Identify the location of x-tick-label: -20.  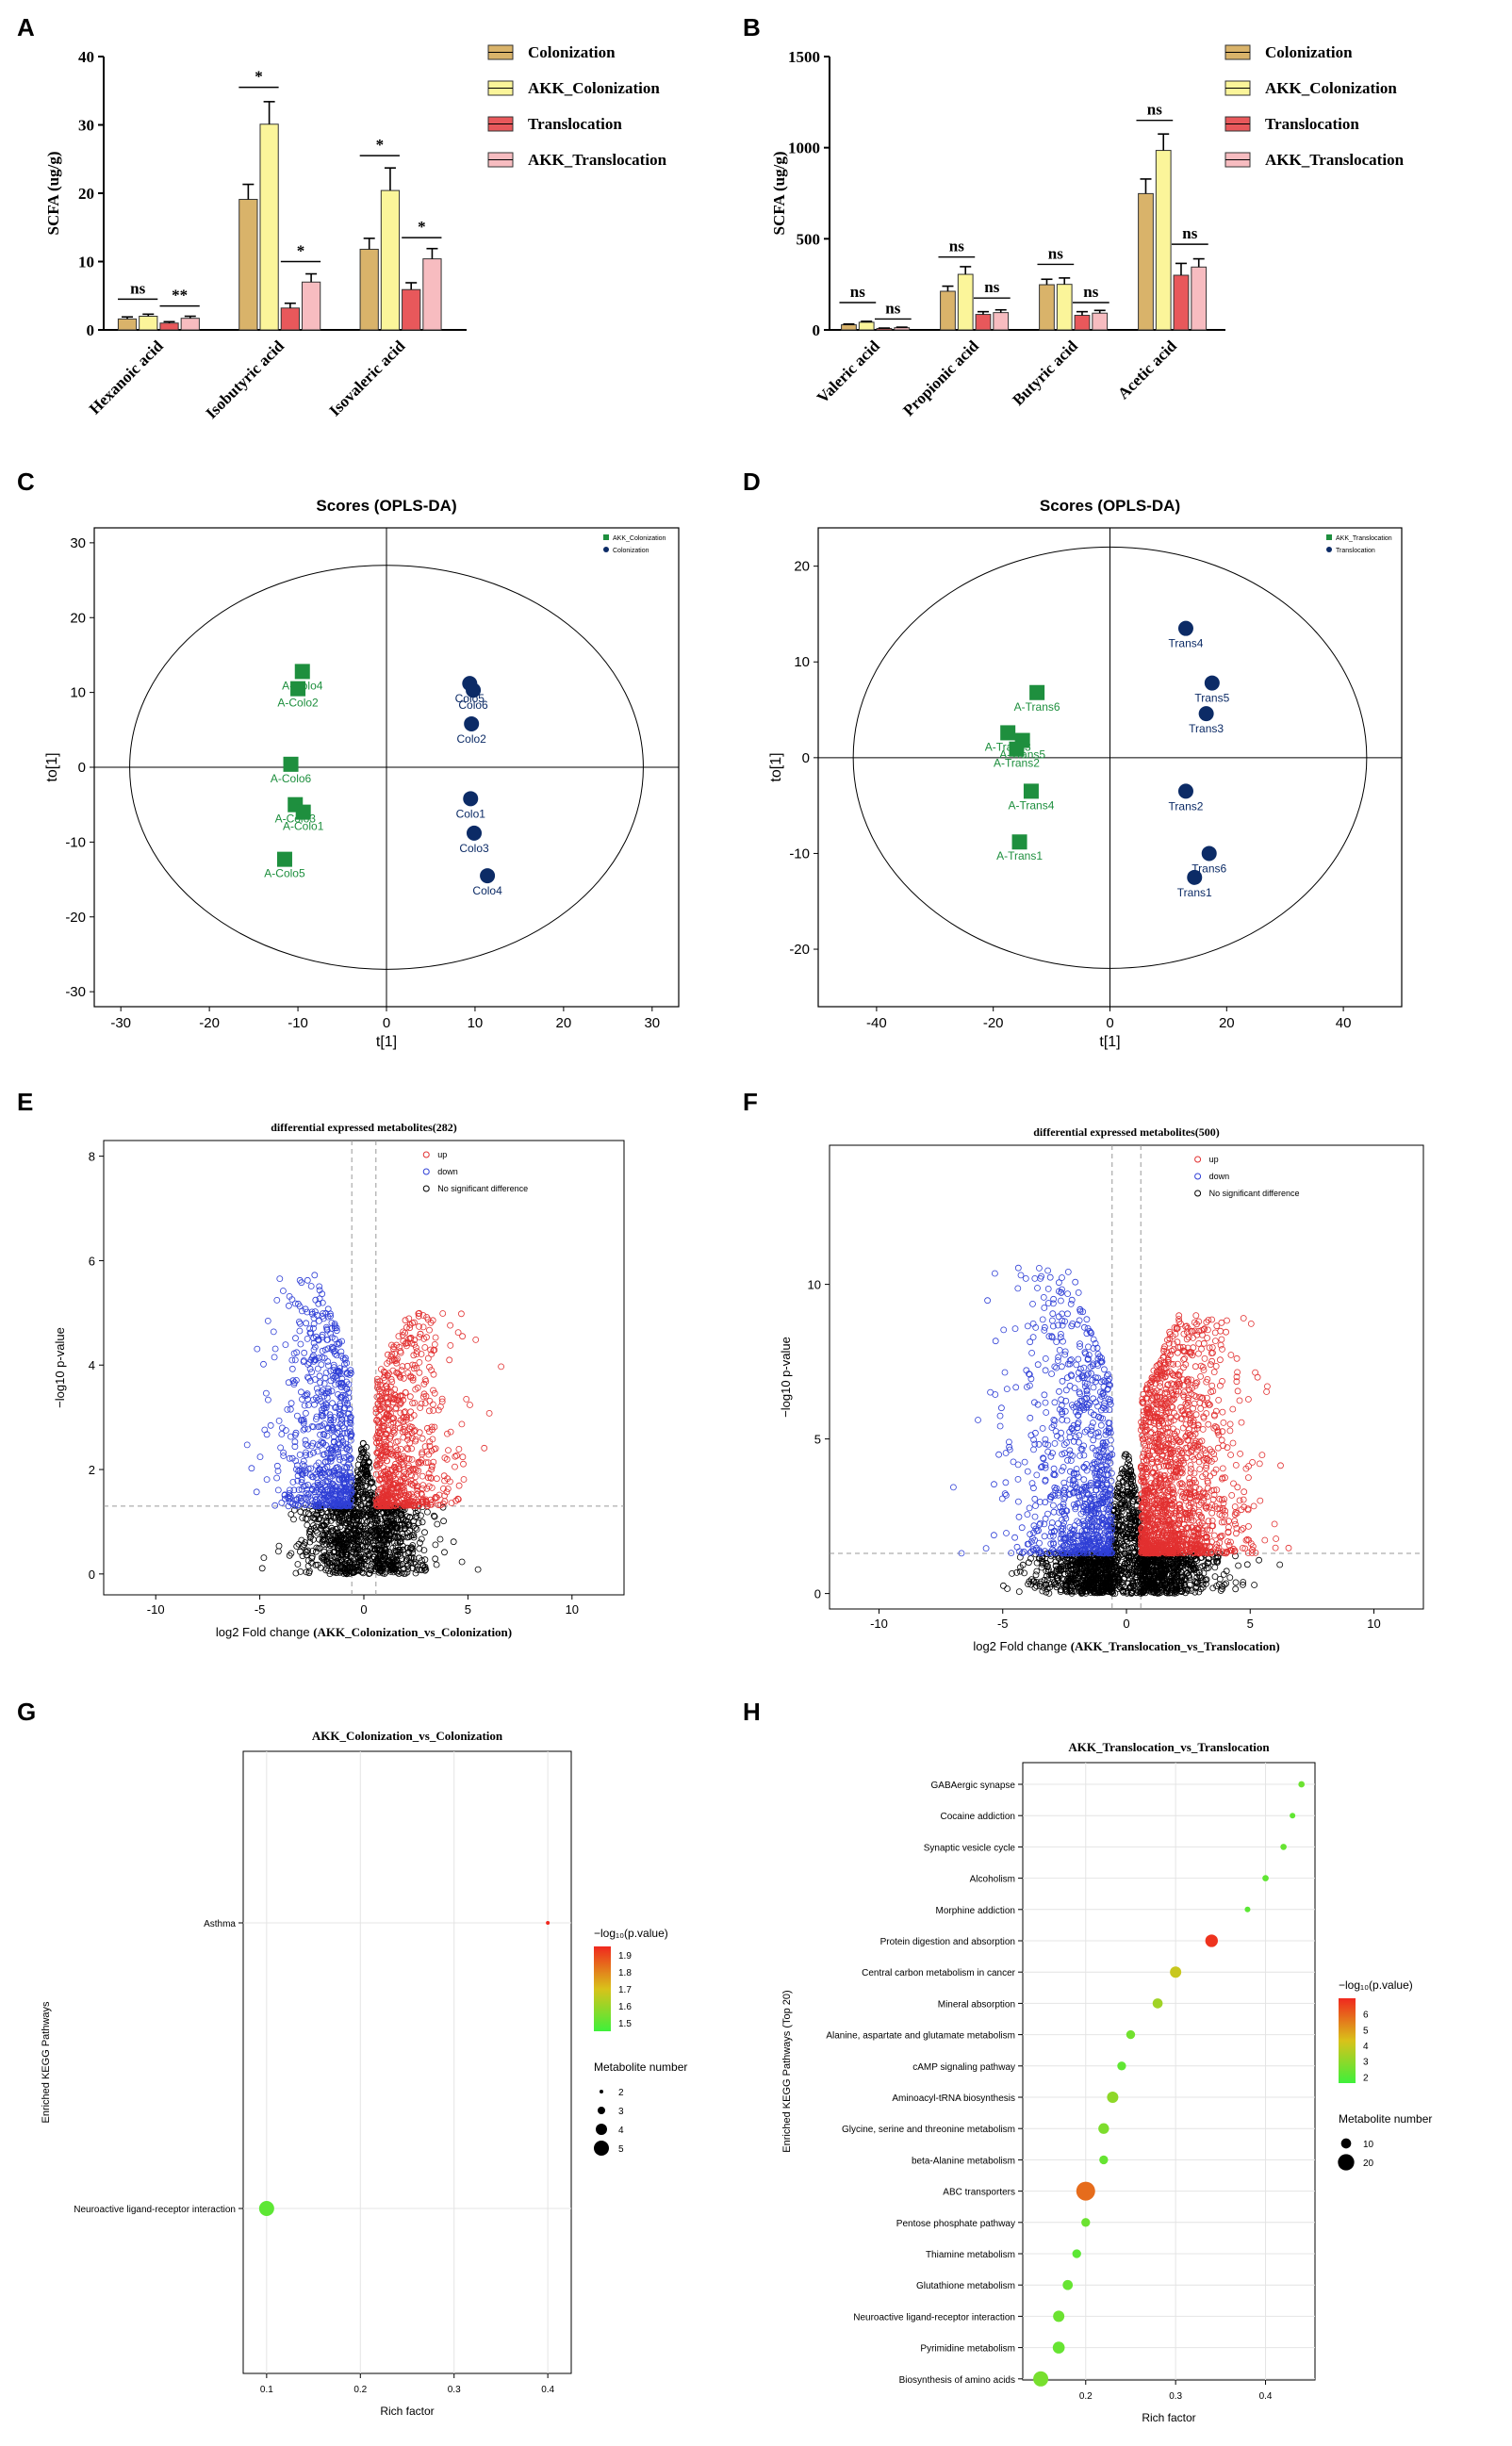
(209, 1023).